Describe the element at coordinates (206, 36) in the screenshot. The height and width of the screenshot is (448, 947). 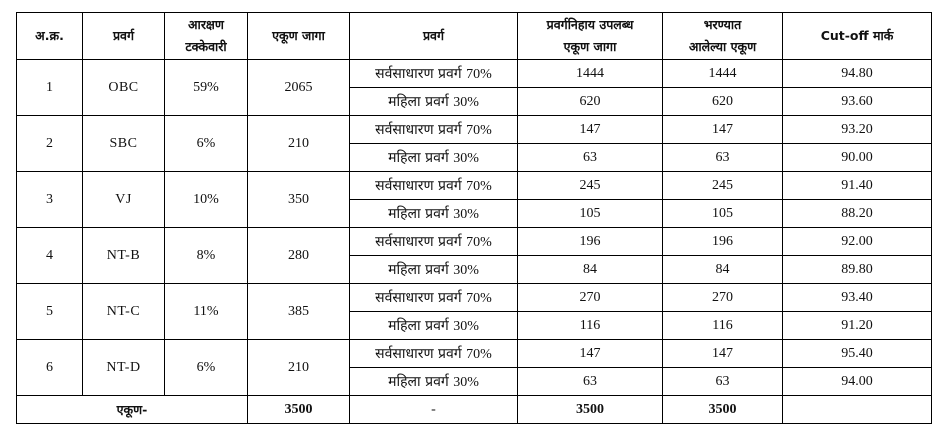
I see `header-reservation: आरक्षण टक्केवारी` at that location.